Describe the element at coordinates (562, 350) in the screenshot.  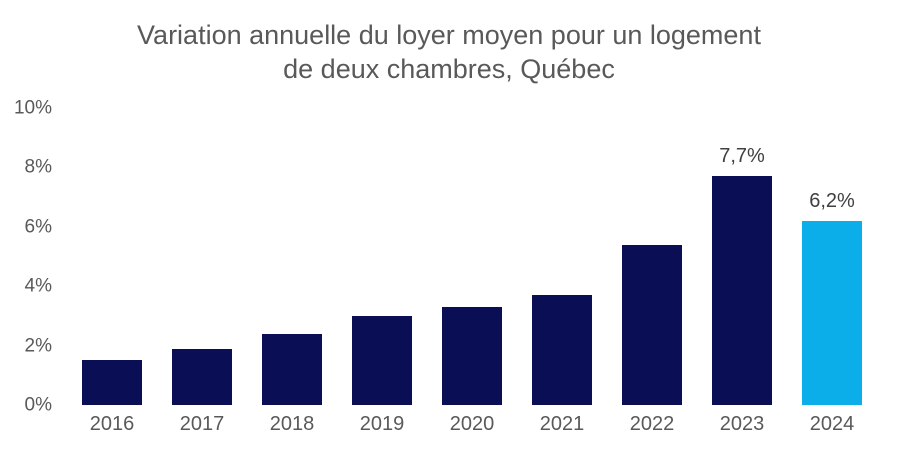
I see `bar-2021` at that location.